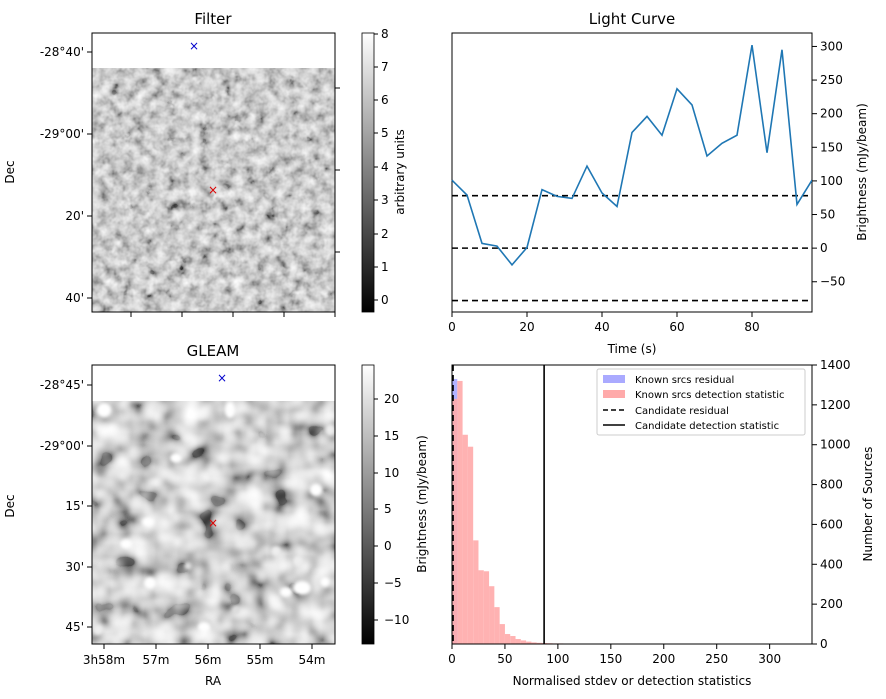 The image size is (886, 699). What do you see at coordinates (676, 327) in the screenshot?
I see `xtick-label: 60` at bounding box center [676, 327].